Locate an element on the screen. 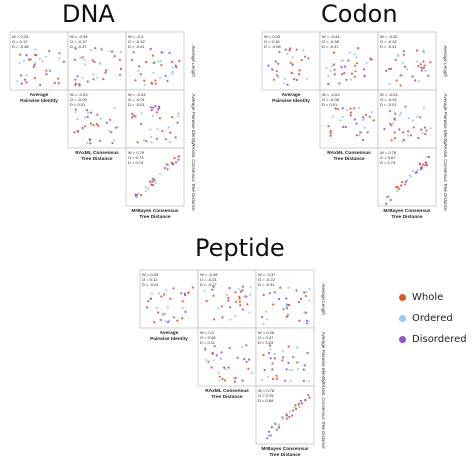 The image size is (474, 467). cell-stat: O = -0.37 is located at coordinates (79, 41).